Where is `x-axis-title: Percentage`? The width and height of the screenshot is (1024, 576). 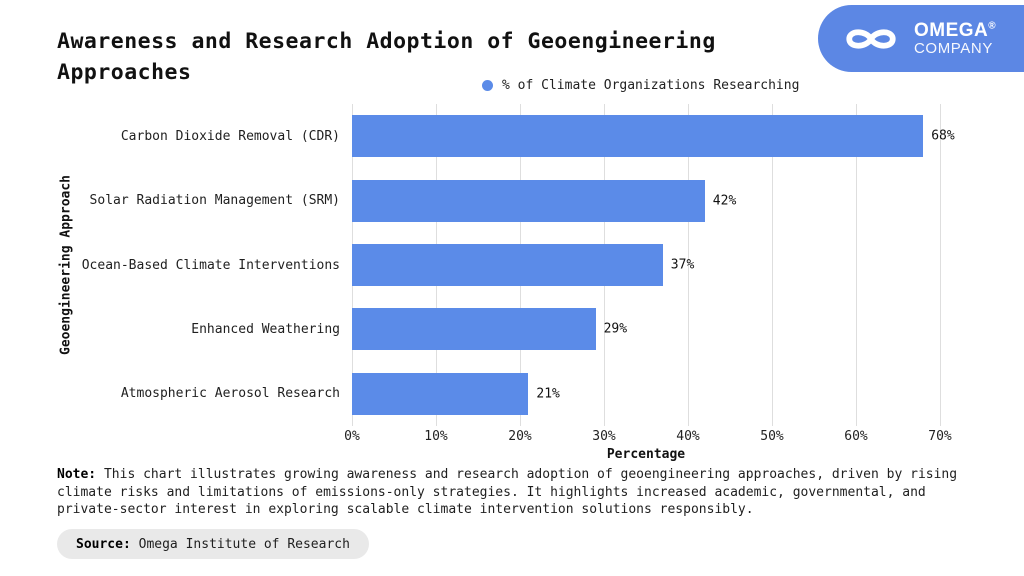
x-axis-title: Percentage is located at coordinates (646, 454).